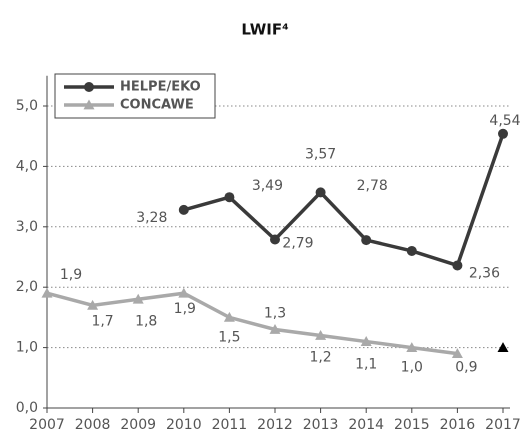  Describe the element at coordinates (230, 425) in the screenshot. I see `x-tick-label: 2011` at that location.